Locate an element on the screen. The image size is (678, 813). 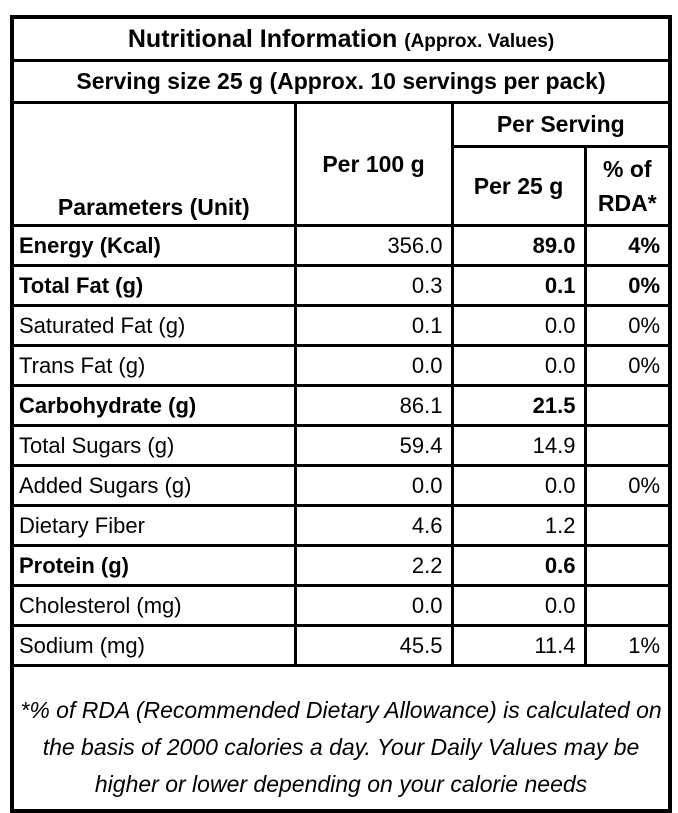
table-row-total-fat: Total Fat (g) 0.3 0.1 0% is located at coordinates (341, 285).